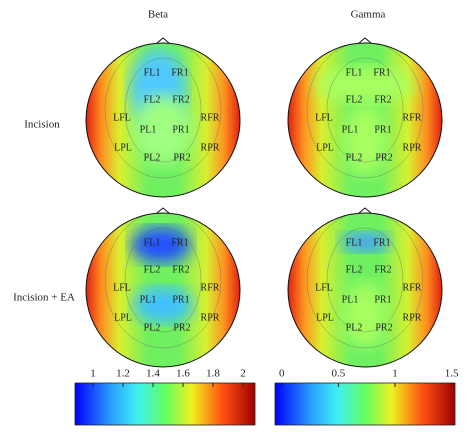 The height and width of the screenshot is (440, 474). What do you see at coordinates (123, 374) in the screenshot?
I see `tick-label: 1.2` at bounding box center [123, 374].